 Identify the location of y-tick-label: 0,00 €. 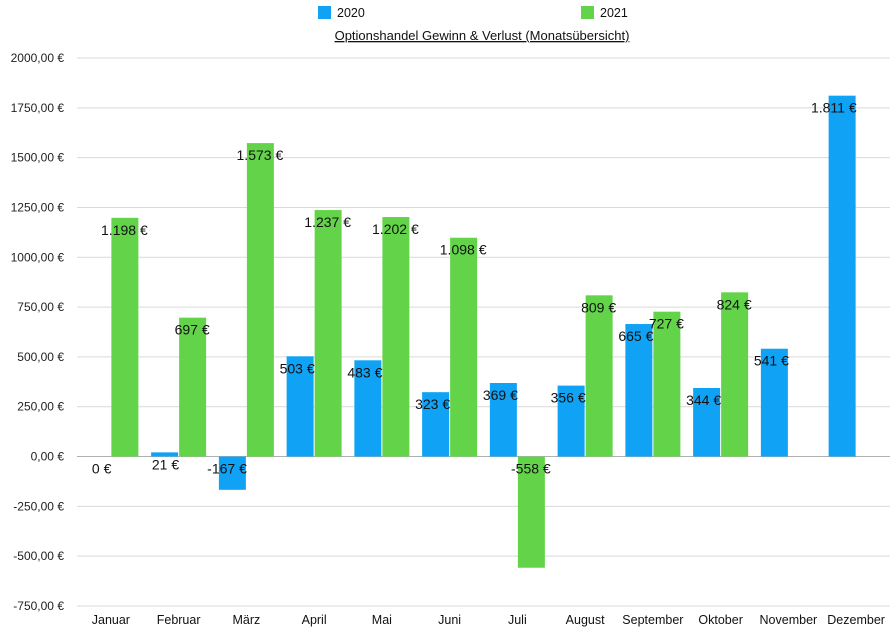
(48, 457).